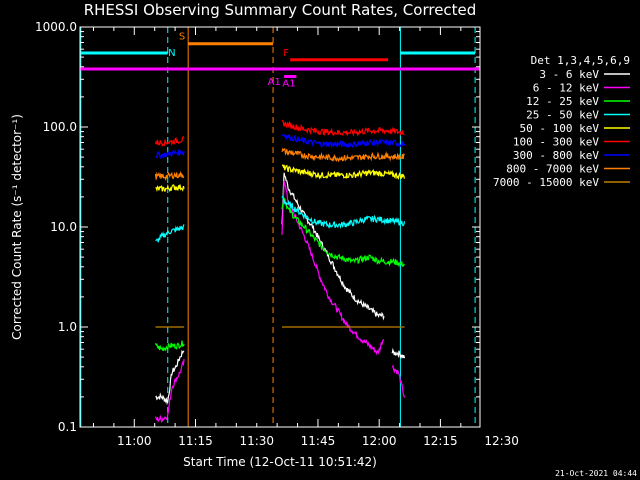 This screenshot has height=480, width=640. Describe the element at coordinates (580, 60) in the screenshot. I see `legend-title: Det 1,3,4,5,6,9` at that location.